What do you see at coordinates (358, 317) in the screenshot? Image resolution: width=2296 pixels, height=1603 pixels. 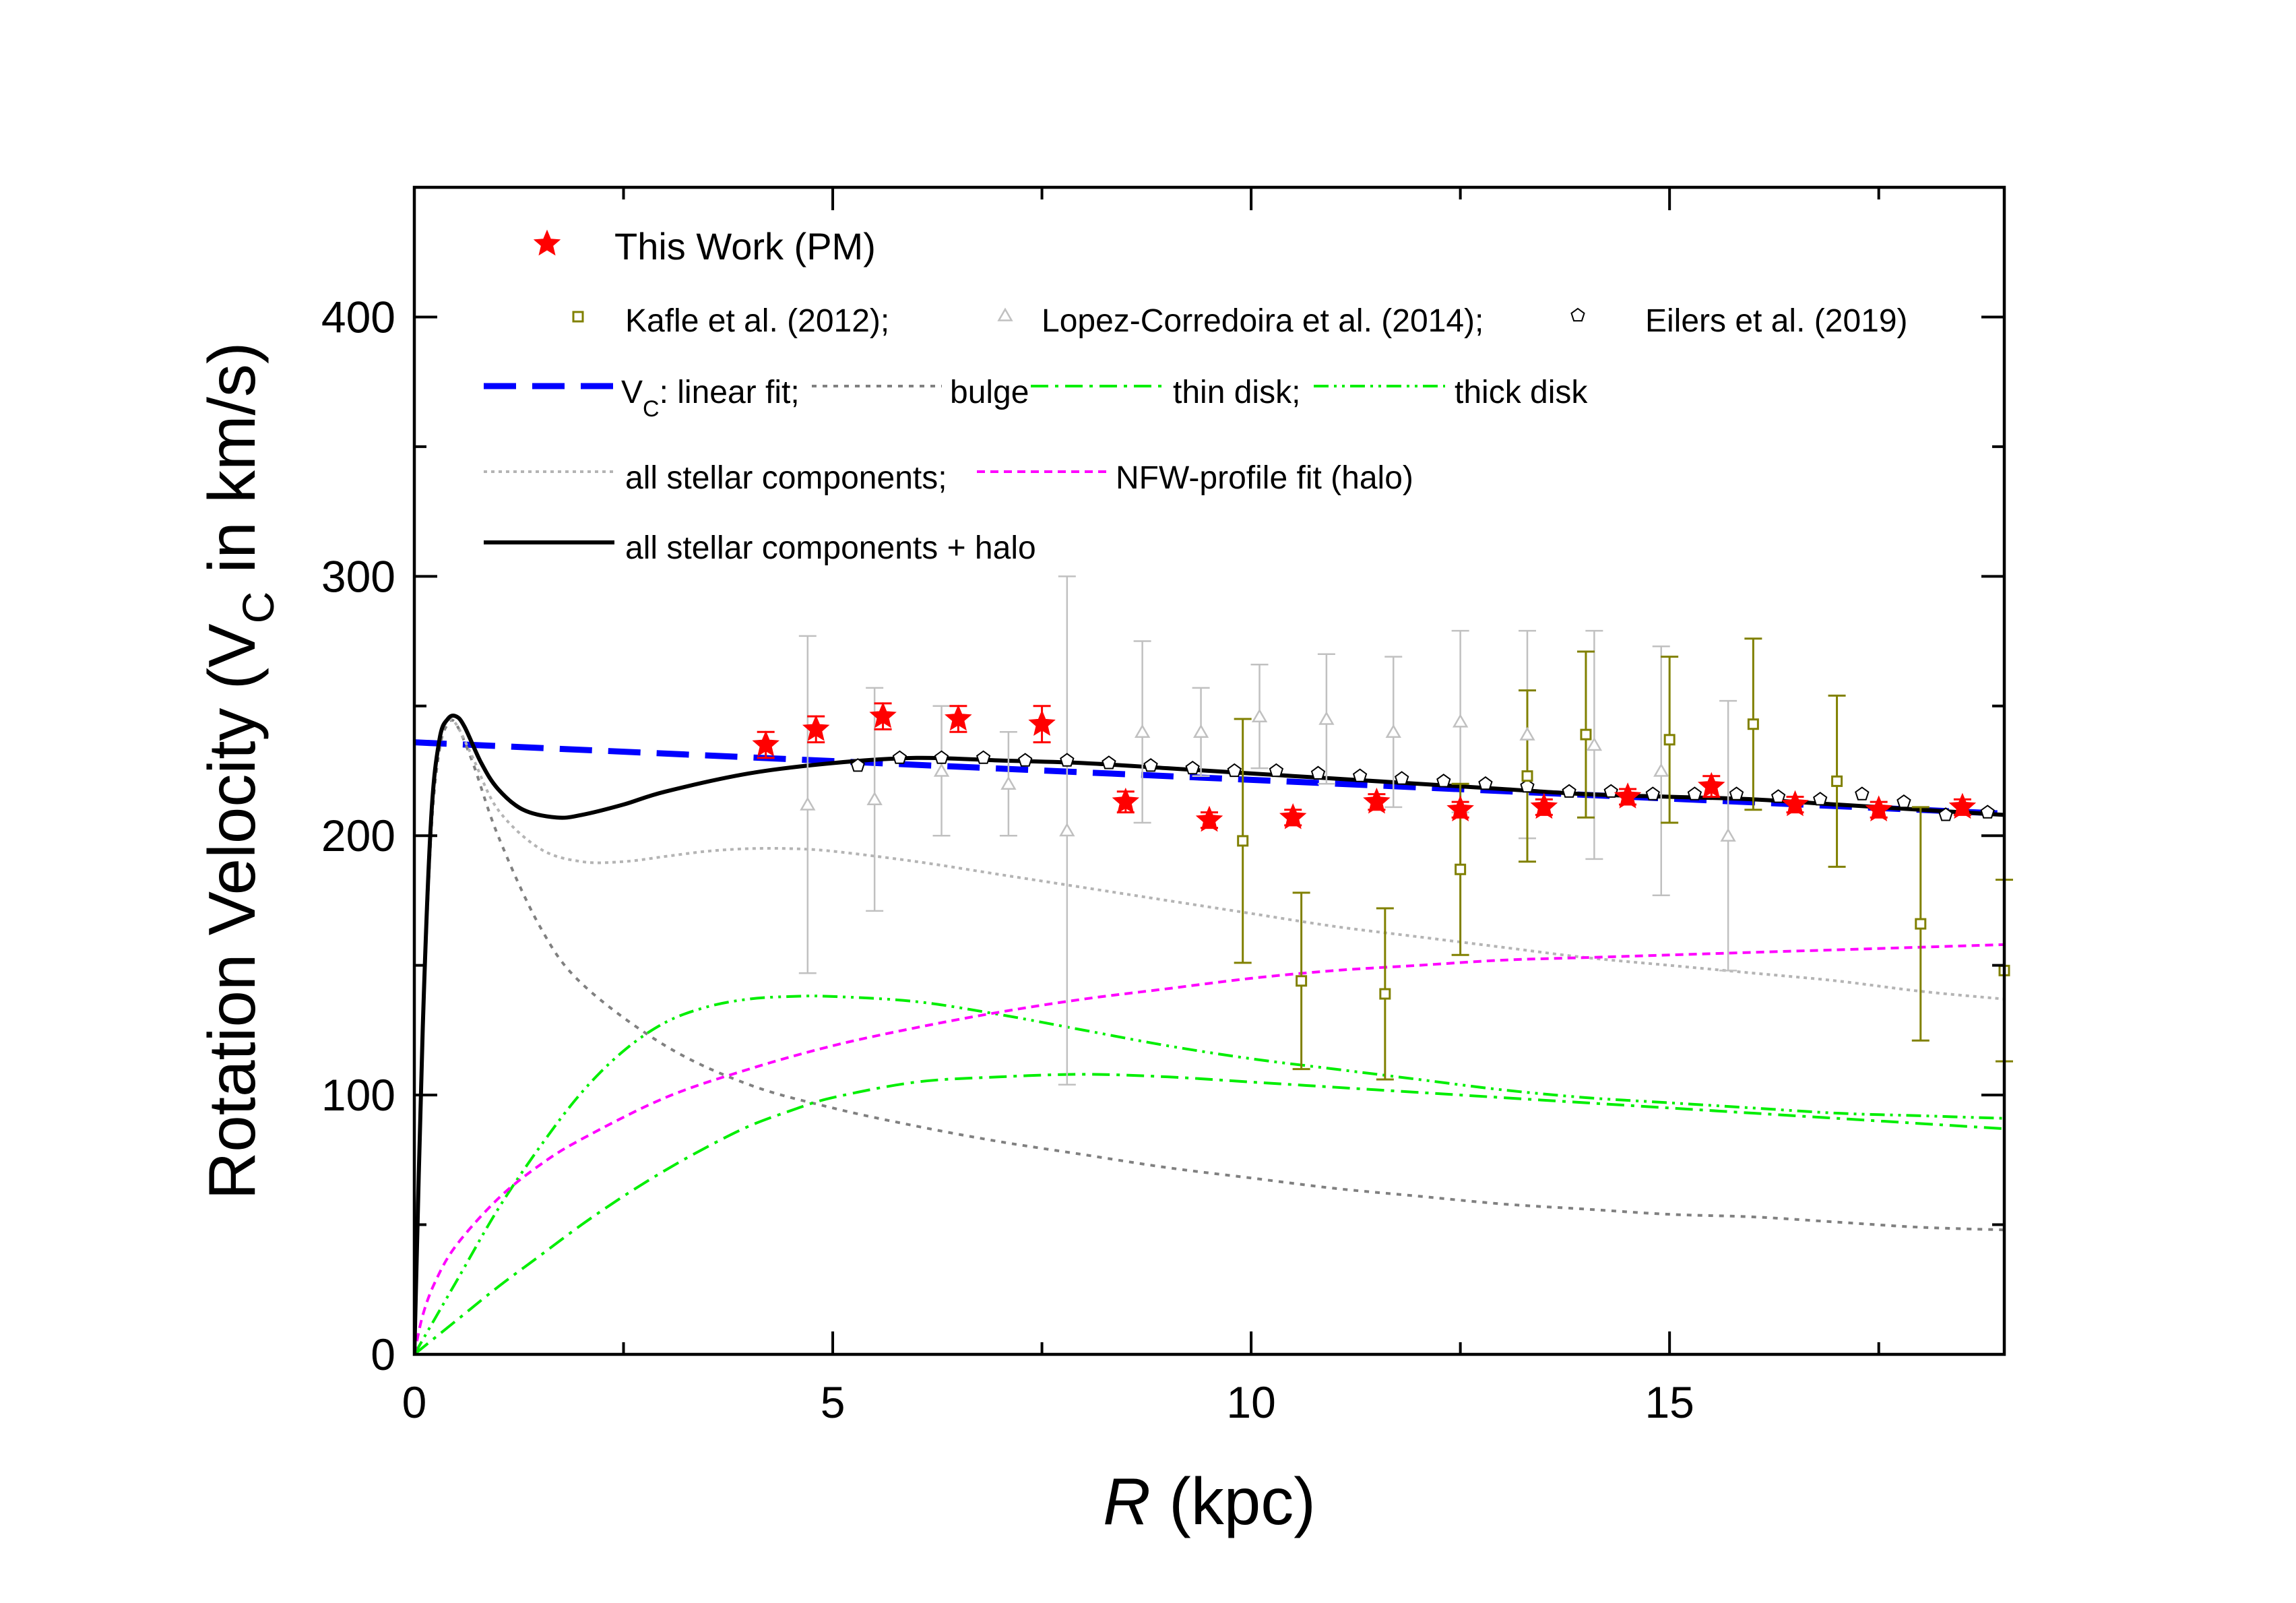 I see `y-tick-label: 400` at bounding box center [358, 317].